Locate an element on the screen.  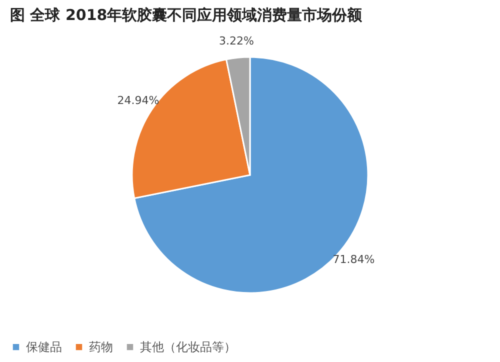
data-label: 71.84% is located at coordinates (353, 259).